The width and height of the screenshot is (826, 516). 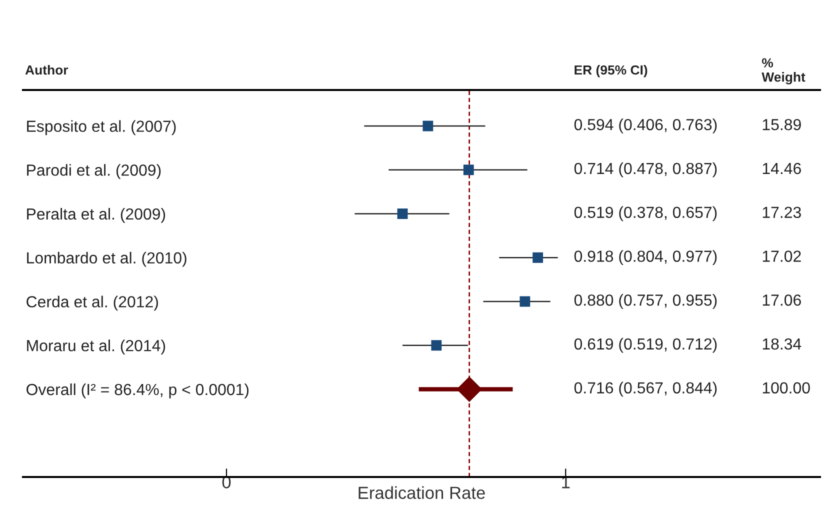 What do you see at coordinates (92, 303) in the screenshot?
I see `y-tick-label: Cerda et al. (2012)` at bounding box center [92, 303].